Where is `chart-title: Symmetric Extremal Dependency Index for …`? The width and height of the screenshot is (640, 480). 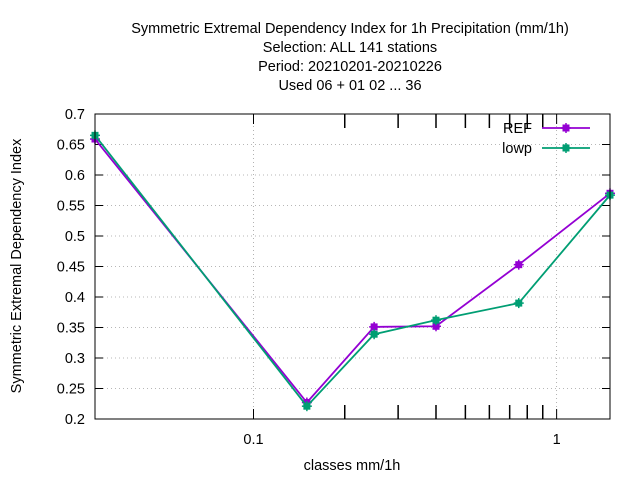
chart-title: Symmetric Extremal Dependency Index for … is located at coordinates (350, 57).